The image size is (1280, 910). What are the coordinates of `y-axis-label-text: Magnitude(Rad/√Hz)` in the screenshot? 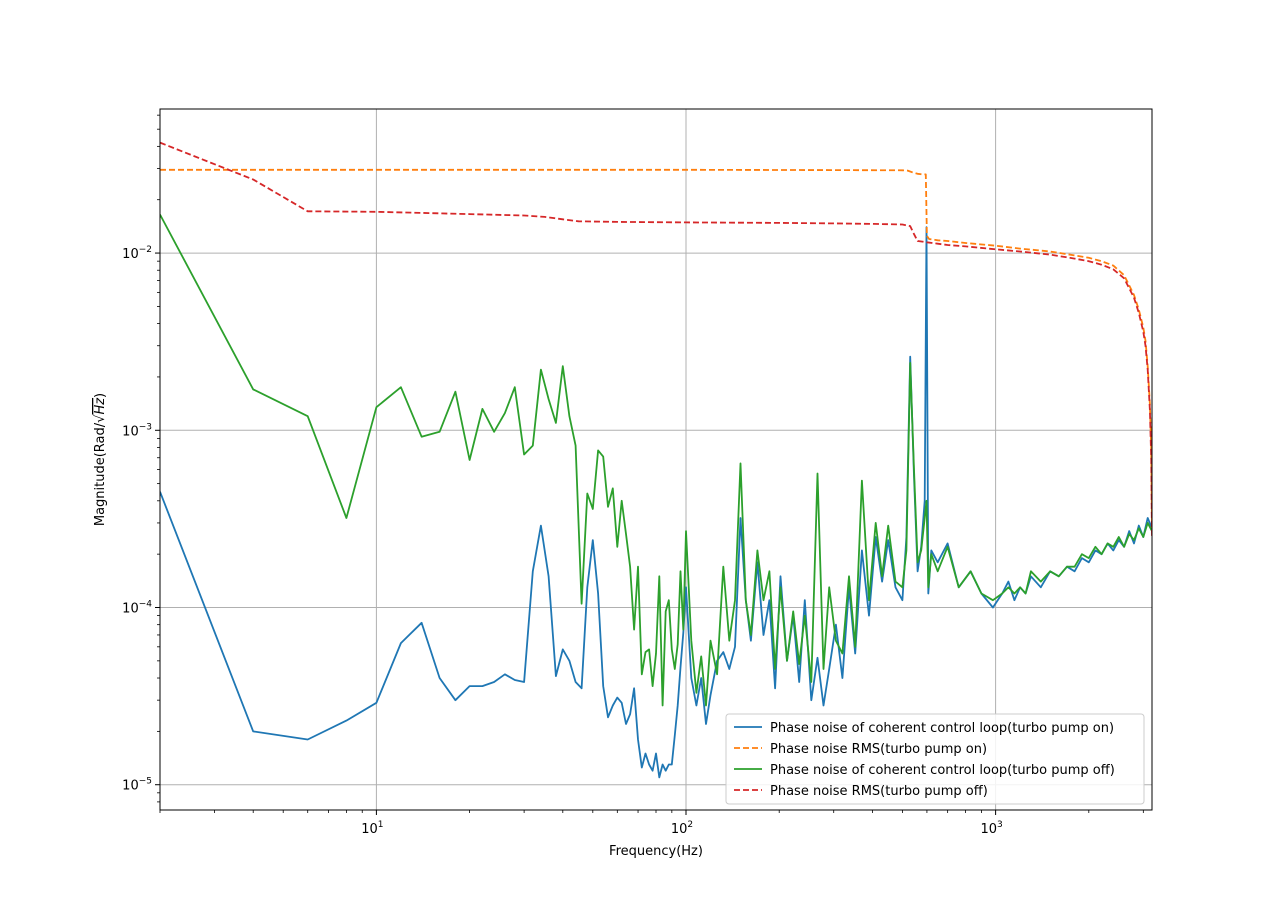 It's located at (100, 459).